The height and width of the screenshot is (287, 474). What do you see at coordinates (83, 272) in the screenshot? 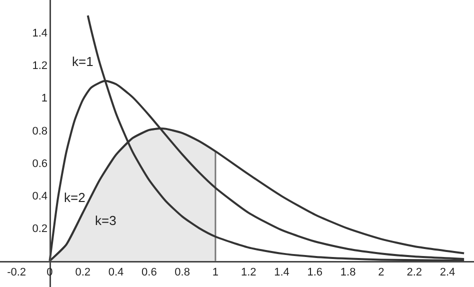
I see `x-tick-label: 0.2` at bounding box center [83, 272].